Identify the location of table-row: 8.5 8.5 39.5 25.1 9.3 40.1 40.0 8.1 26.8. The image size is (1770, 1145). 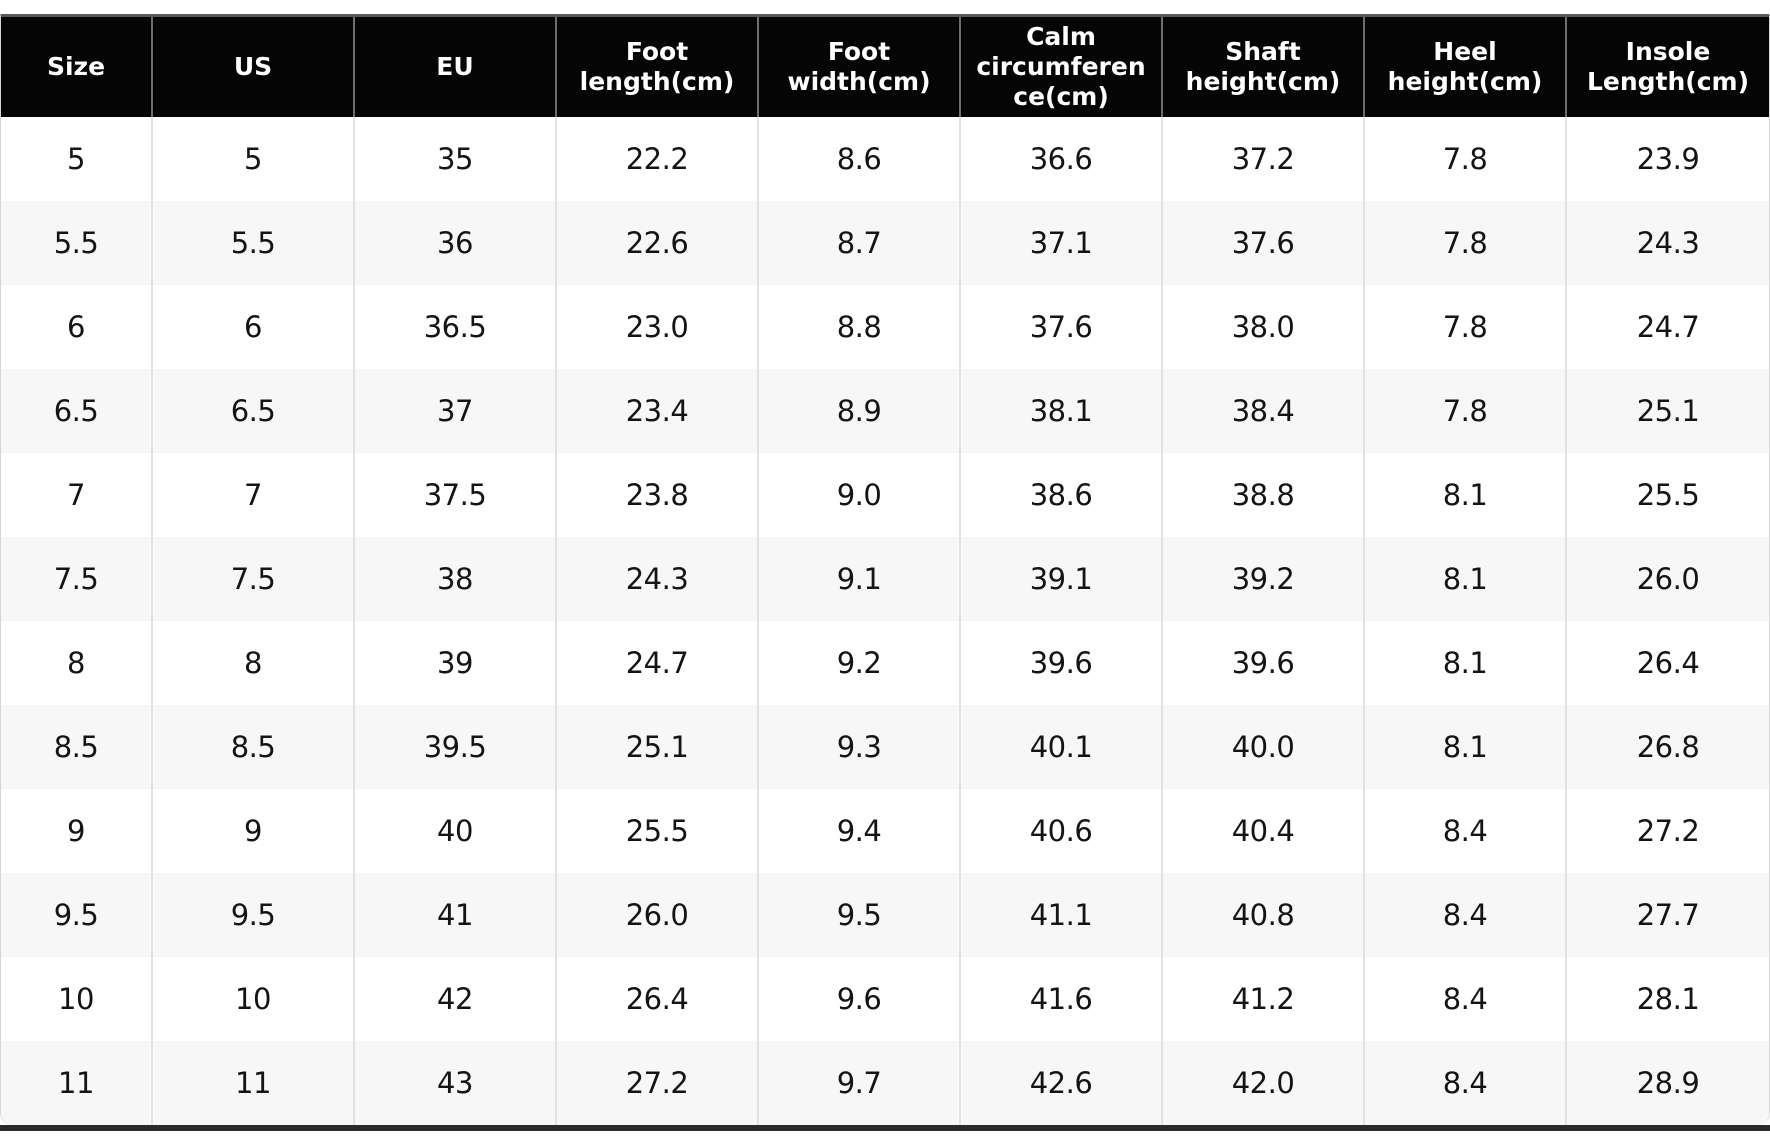
(885, 747).